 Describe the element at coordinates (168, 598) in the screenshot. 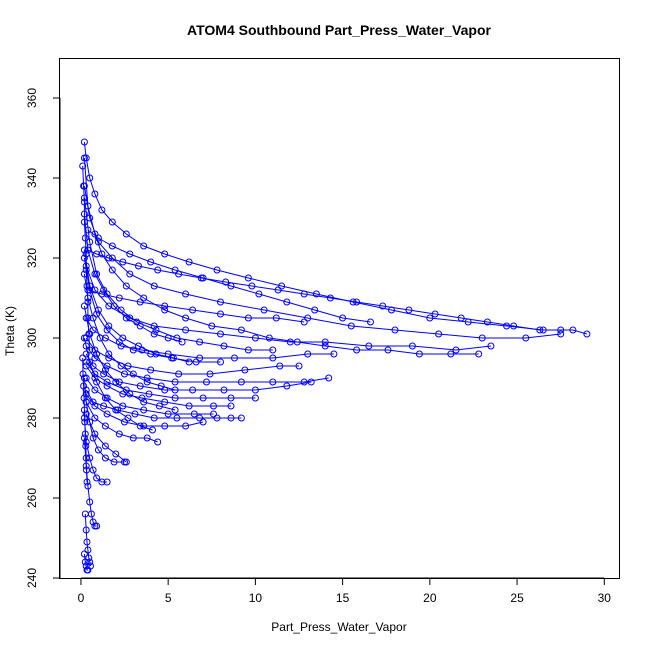

I see `x-tick-label: 5` at that location.